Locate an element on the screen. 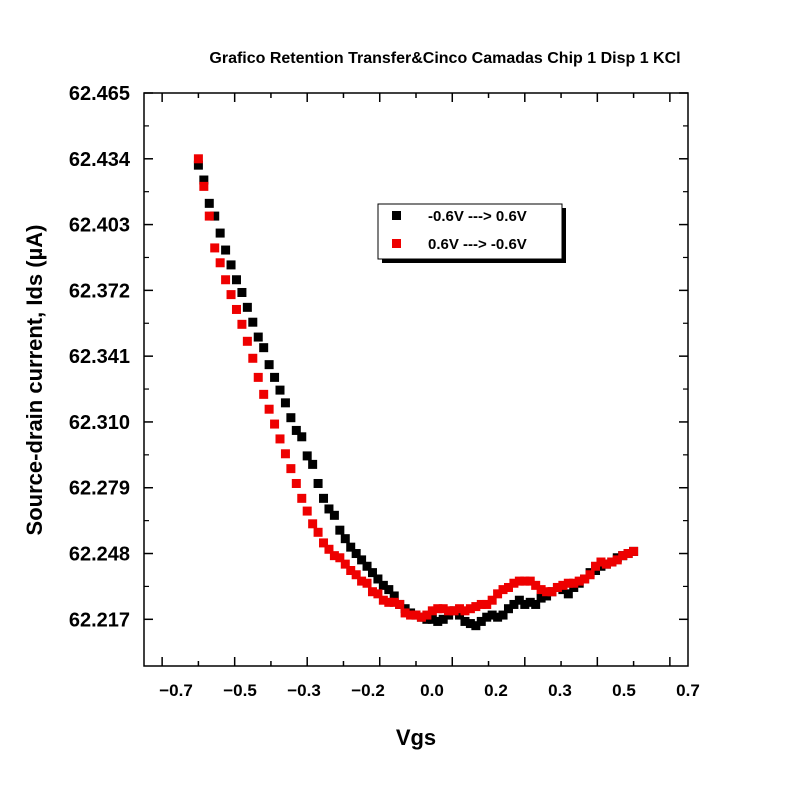  x-tick-label: 0.0 is located at coordinates (432, 690).